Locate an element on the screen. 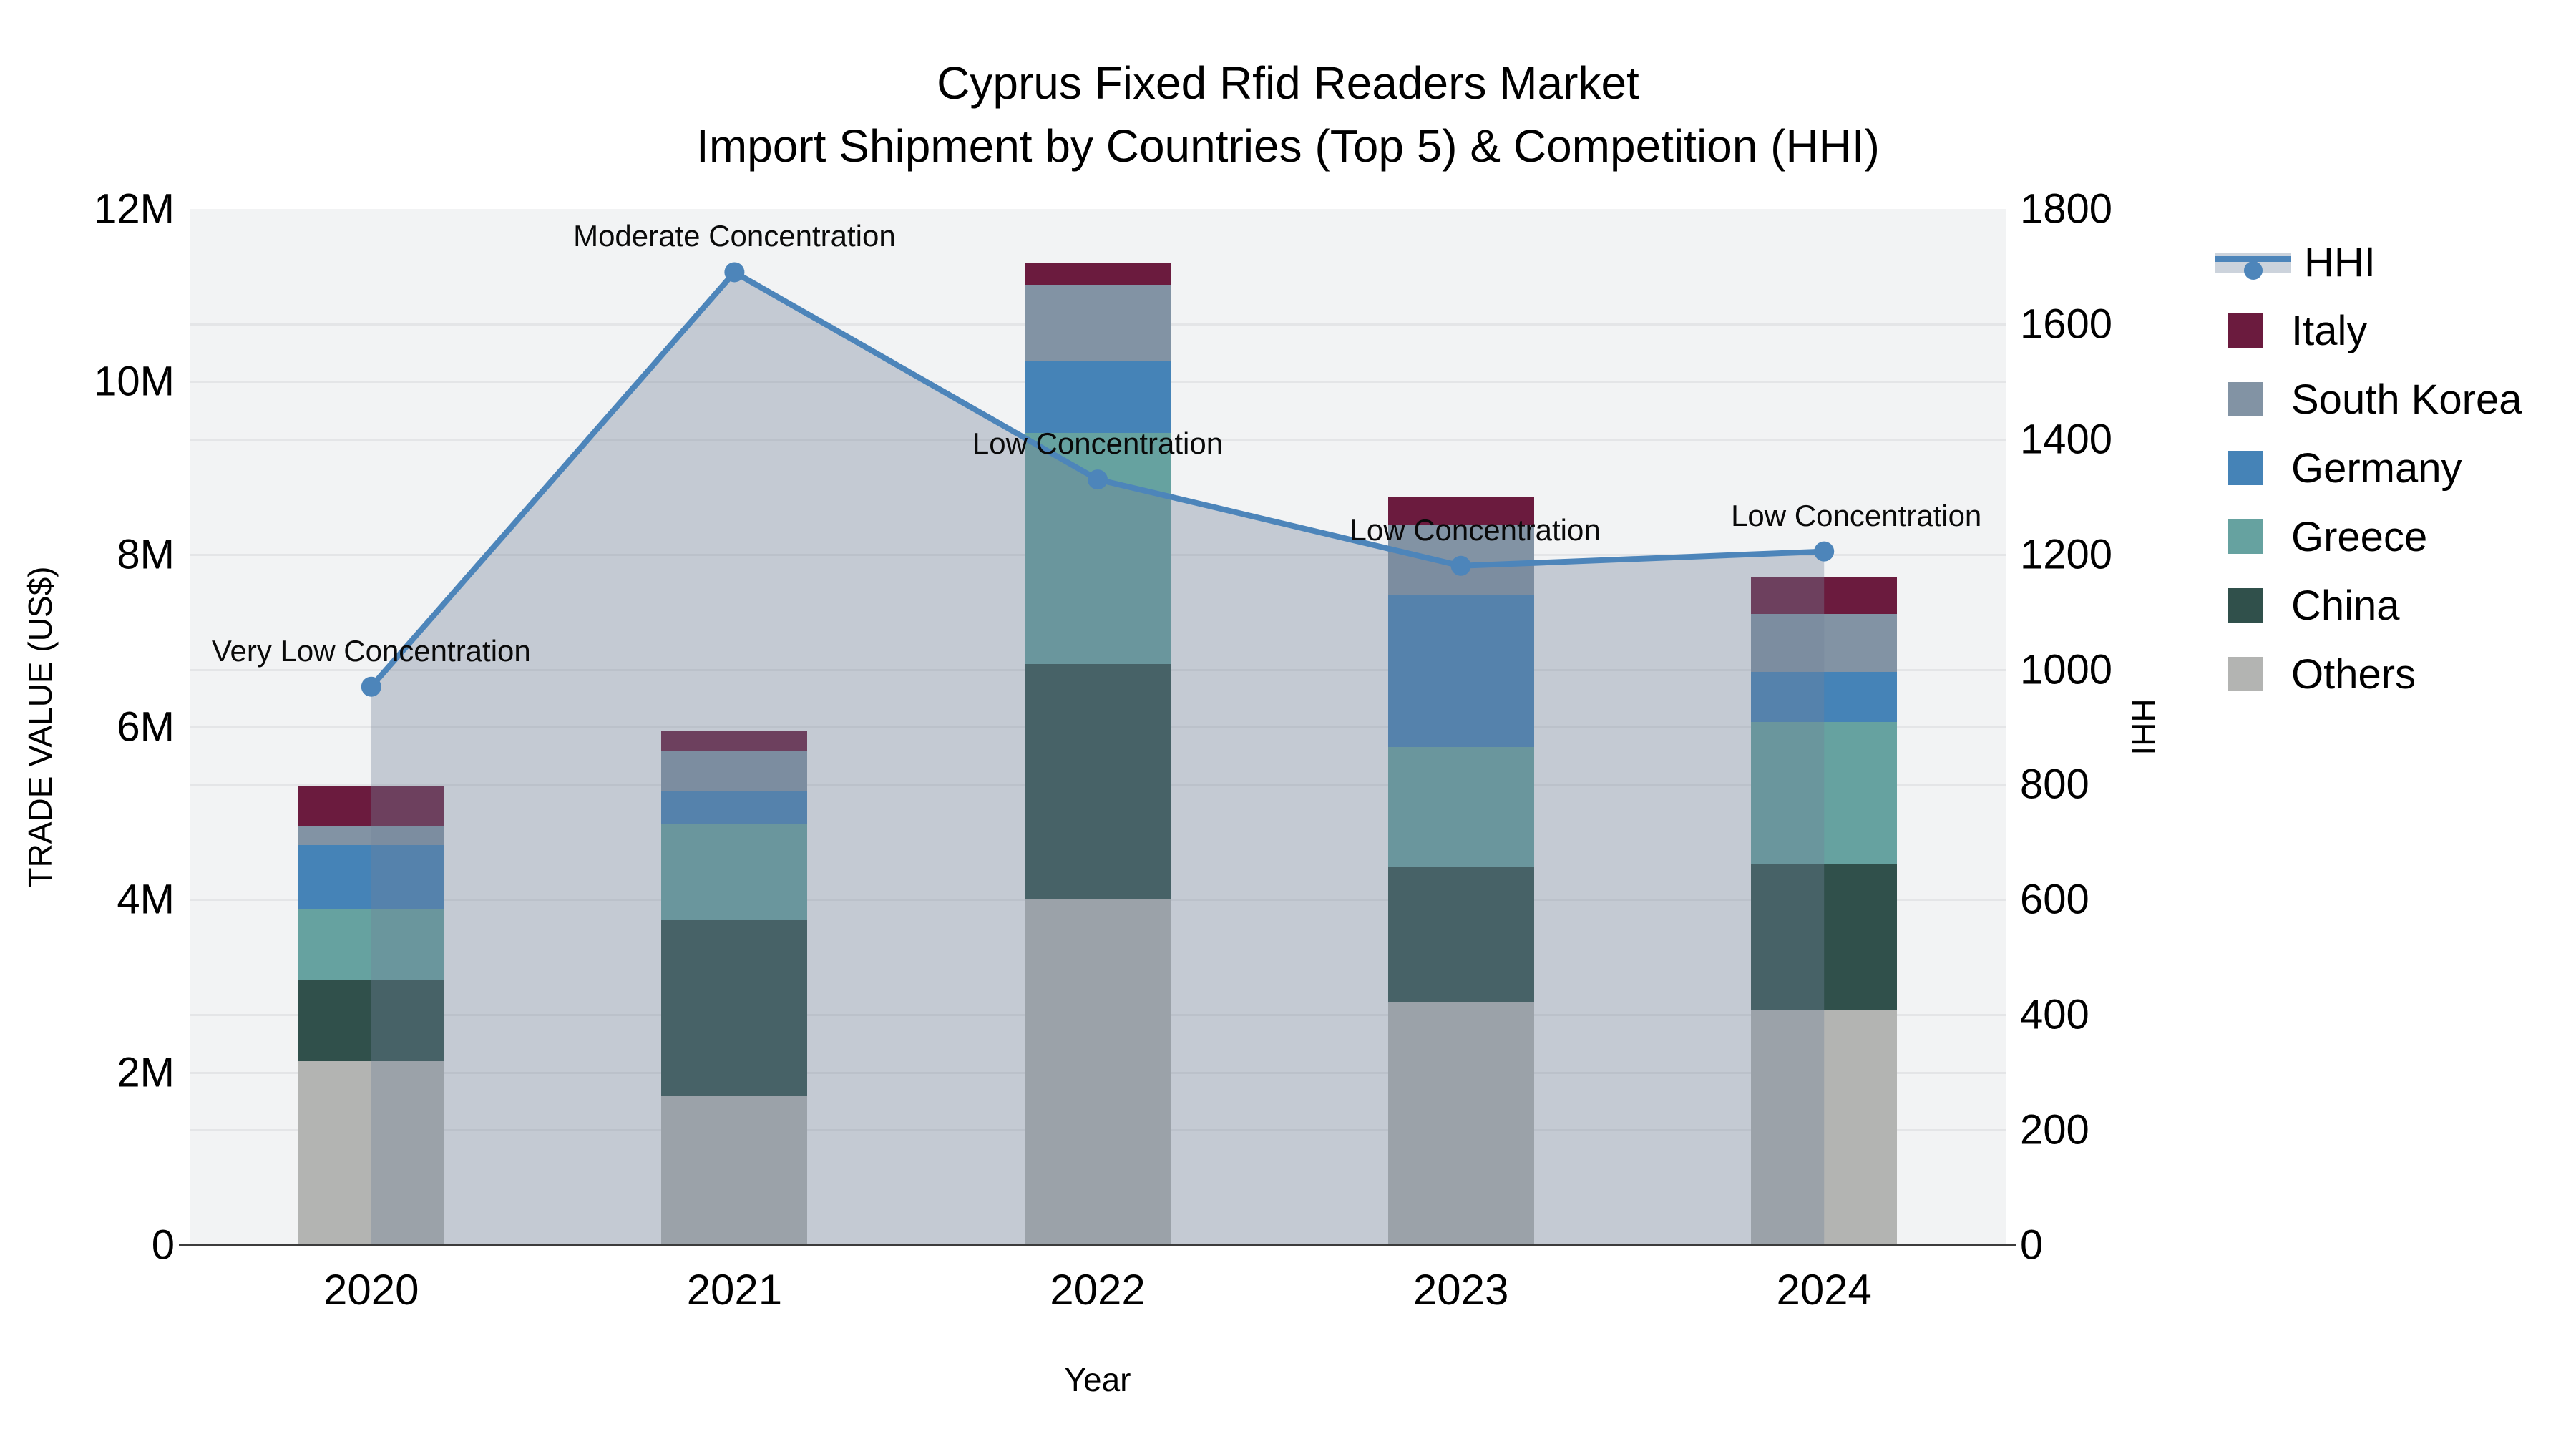  legend-label: HHI is located at coordinates (2340, 262).